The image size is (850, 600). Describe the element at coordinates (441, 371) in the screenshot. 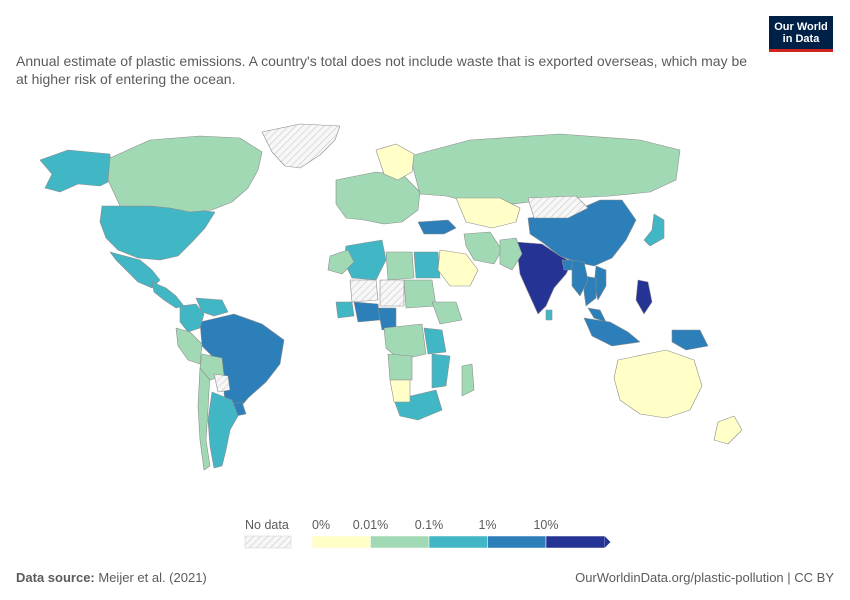

I see `country-mozambique: Mozambique` at that location.